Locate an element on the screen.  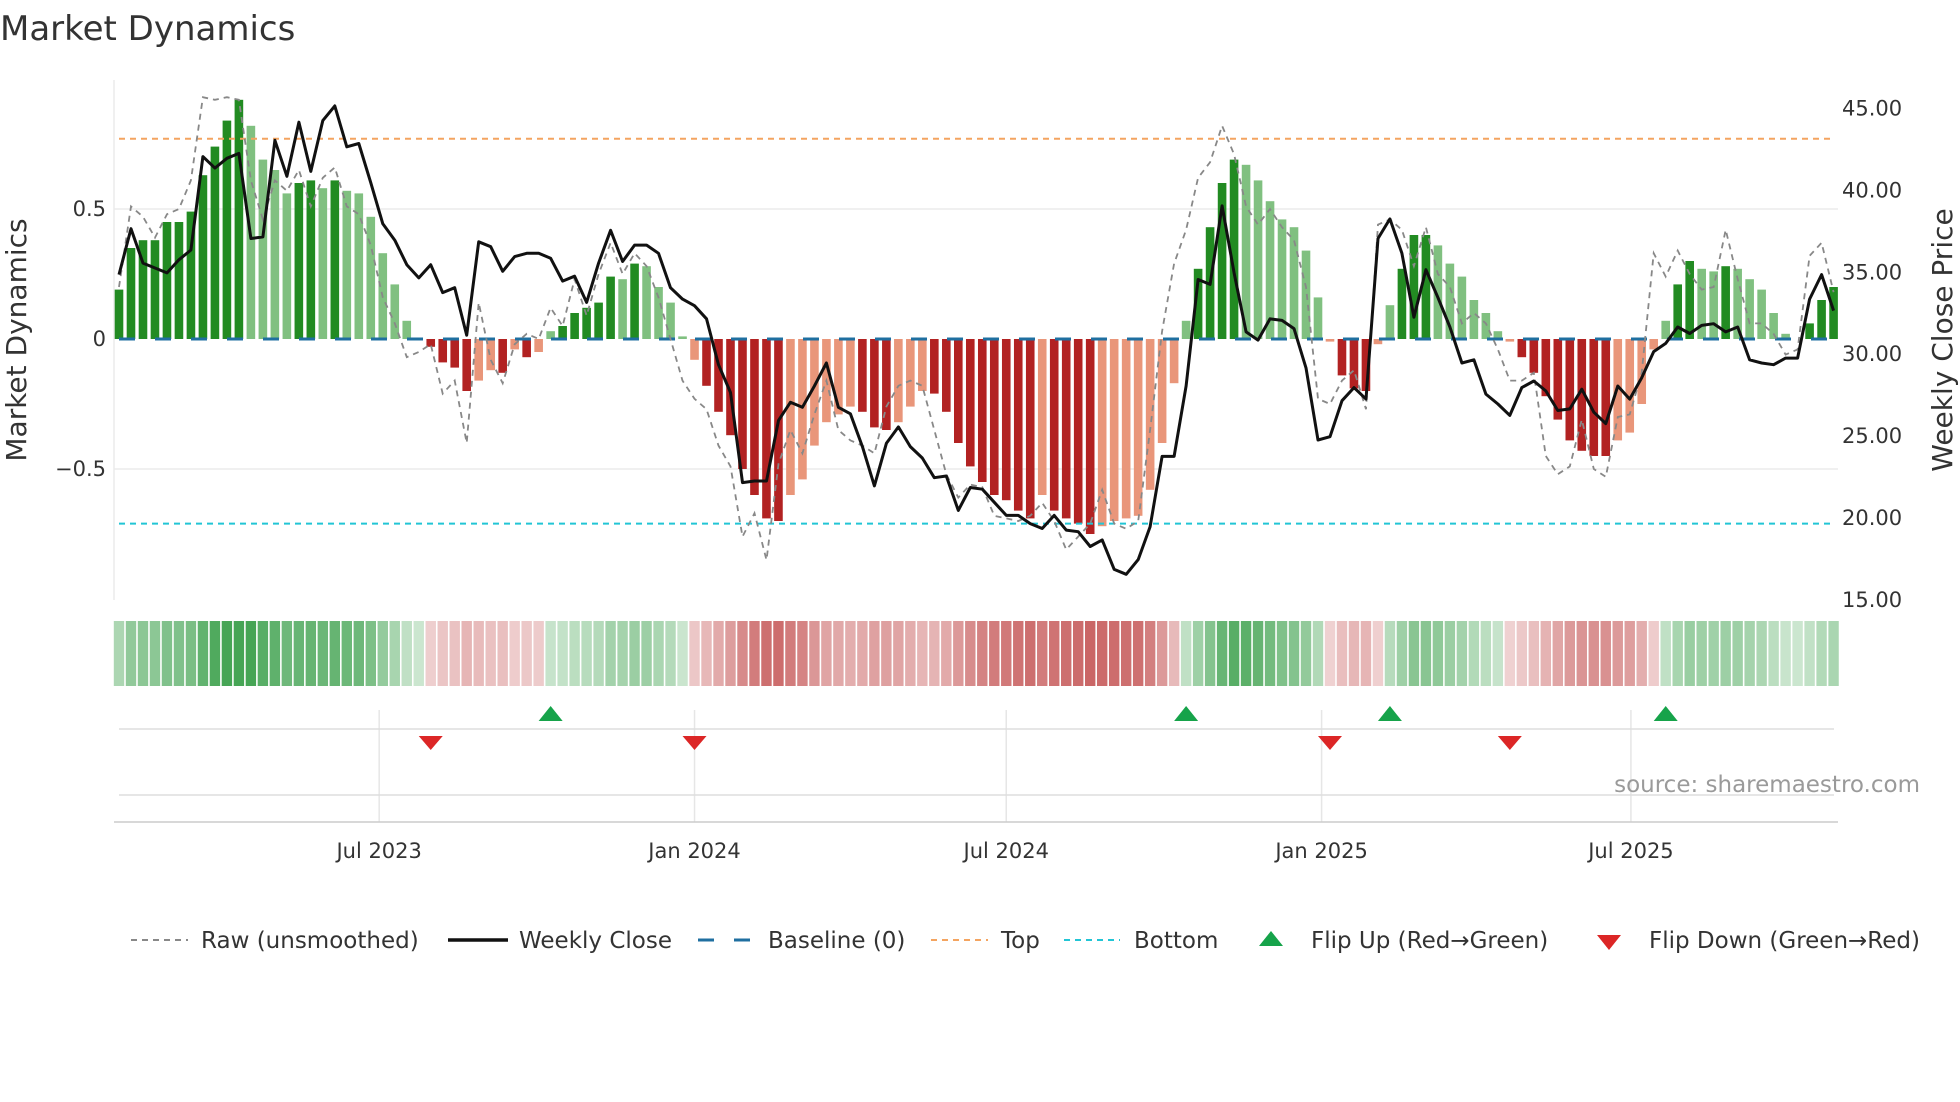
regime-heat-strip is located at coordinates (976, 653).